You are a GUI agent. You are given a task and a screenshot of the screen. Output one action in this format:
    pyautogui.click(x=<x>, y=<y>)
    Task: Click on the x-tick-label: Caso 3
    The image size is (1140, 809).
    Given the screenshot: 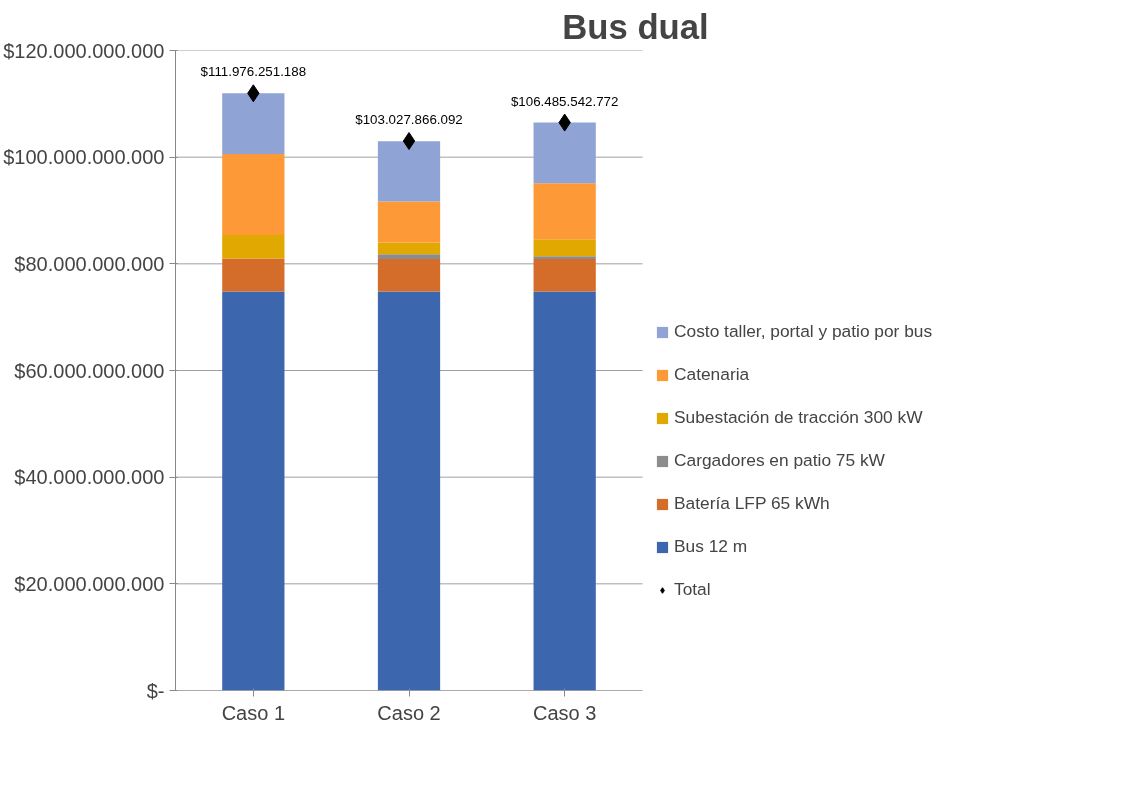 What is the action you would take?
    pyautogui.click(x=564, y=712)
    